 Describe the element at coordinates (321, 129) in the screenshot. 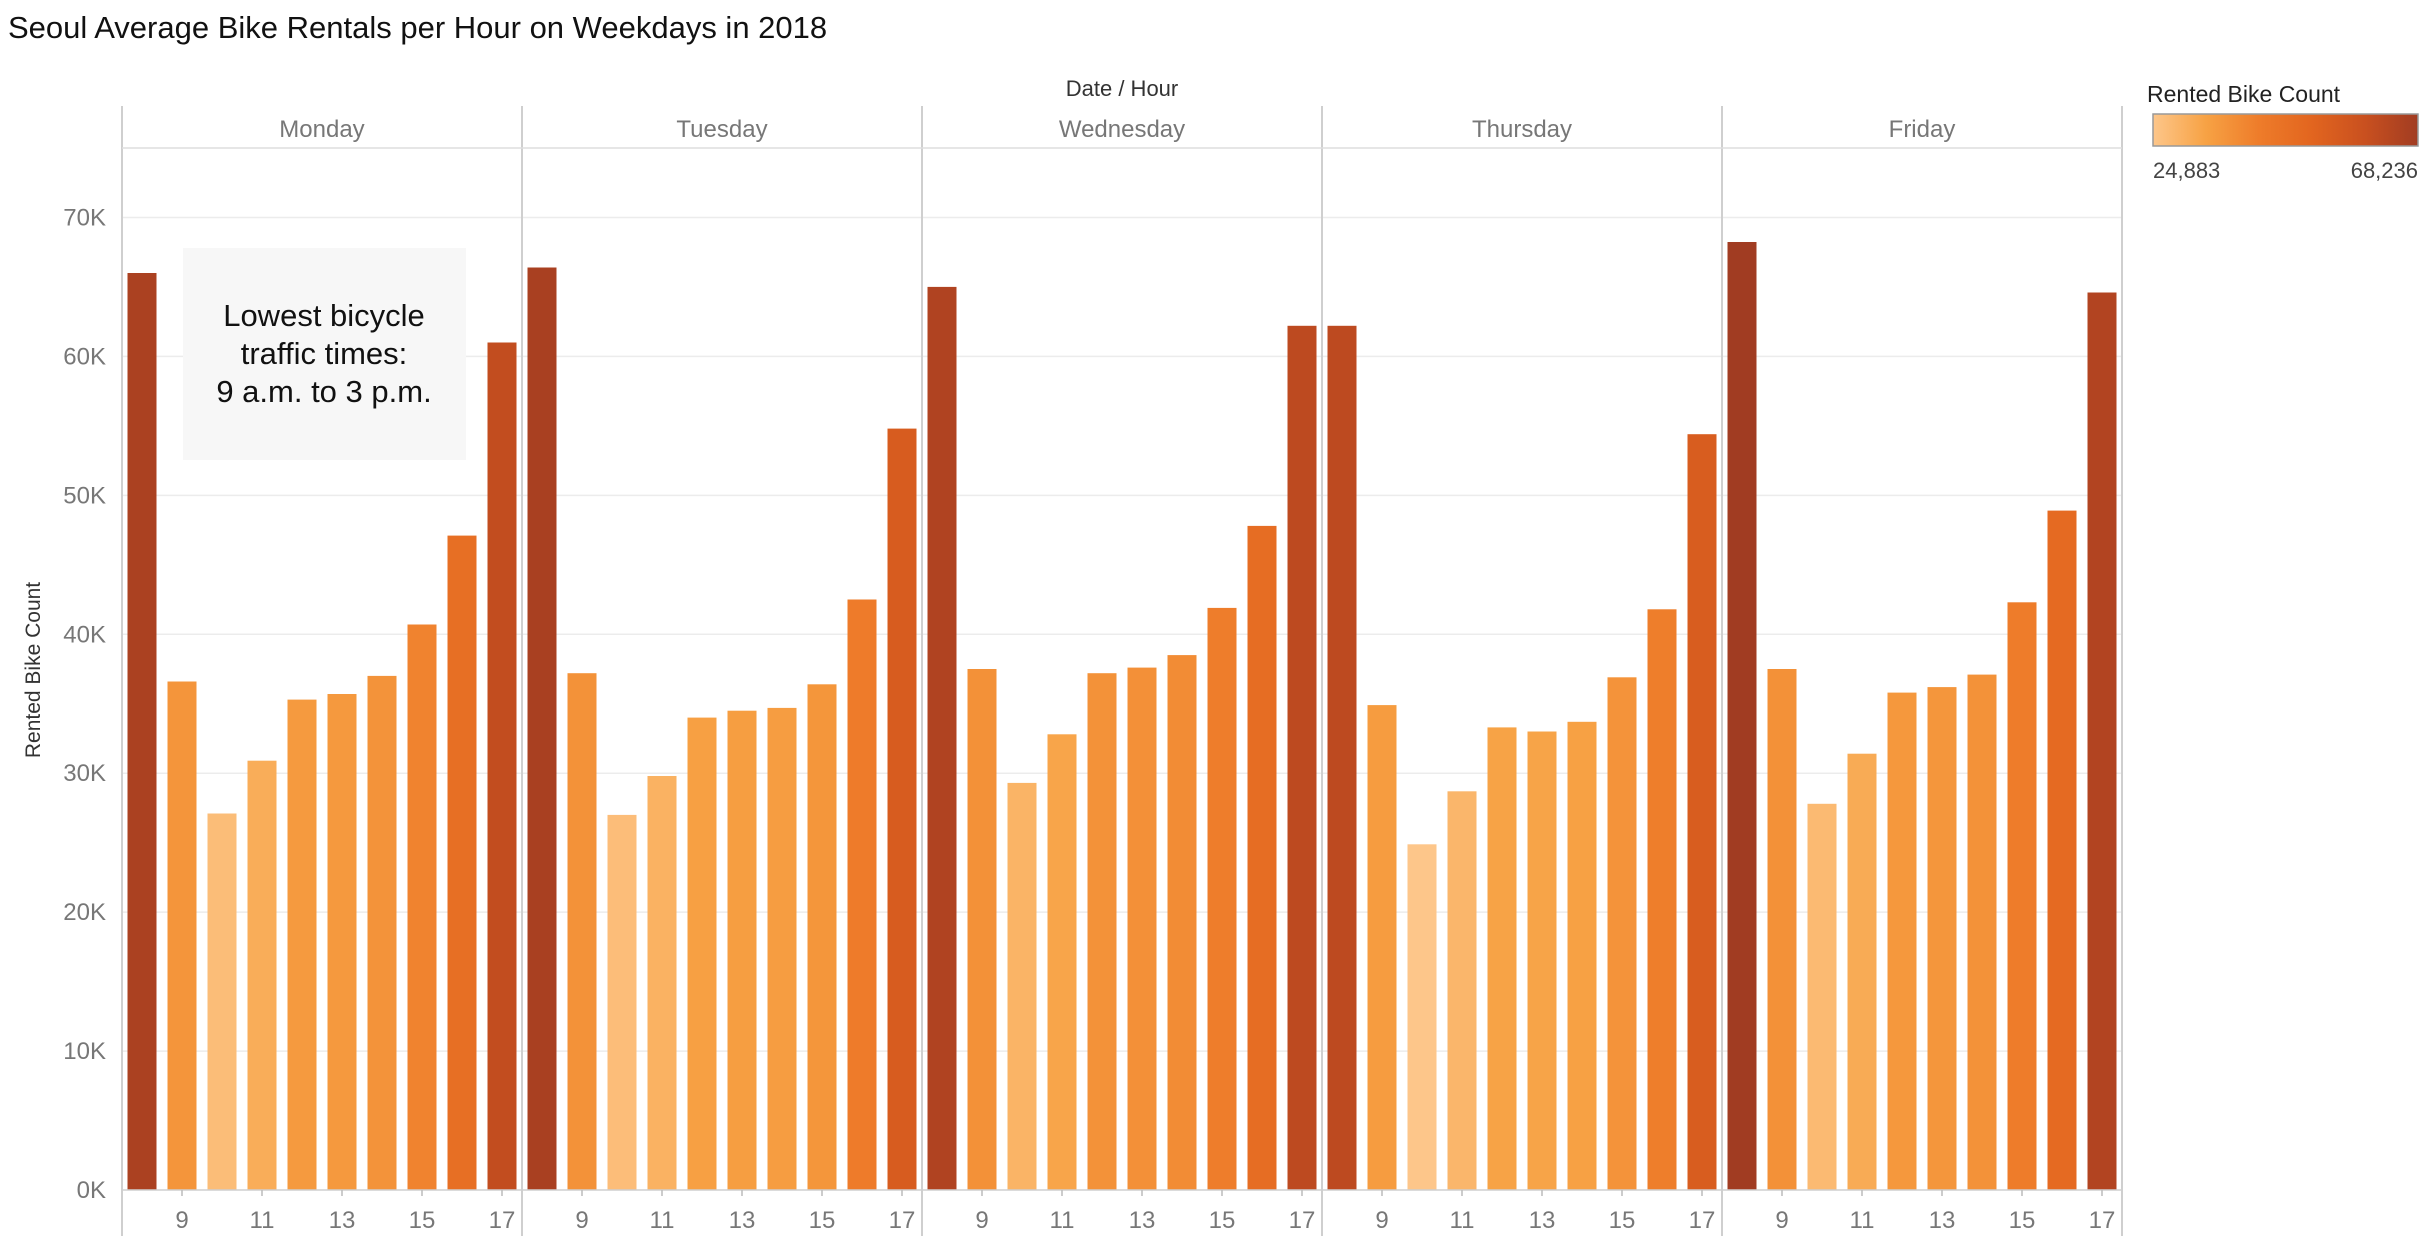

I see `panel-header-monday: Monday` at that location.